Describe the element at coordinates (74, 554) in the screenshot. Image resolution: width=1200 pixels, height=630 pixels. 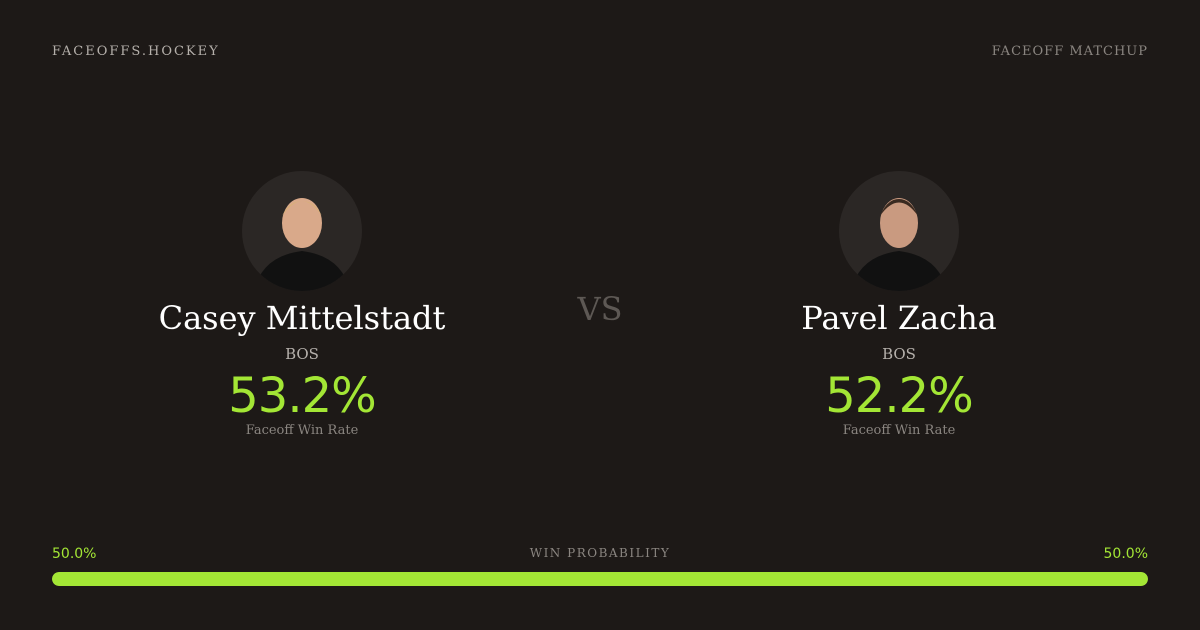
I see `win-probability-left: 50.0%` at that location.